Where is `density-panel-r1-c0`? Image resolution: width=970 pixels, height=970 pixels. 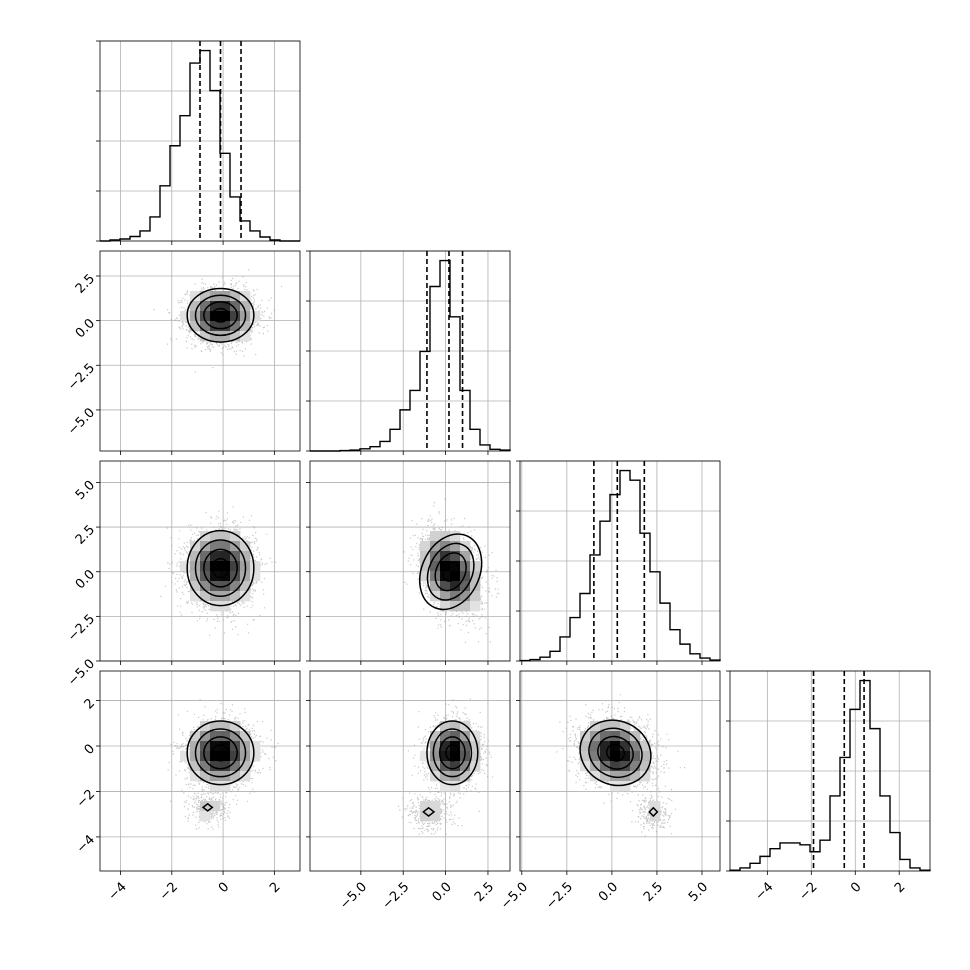
density-panel-r1-c0 is located at coordinates (198, 352).